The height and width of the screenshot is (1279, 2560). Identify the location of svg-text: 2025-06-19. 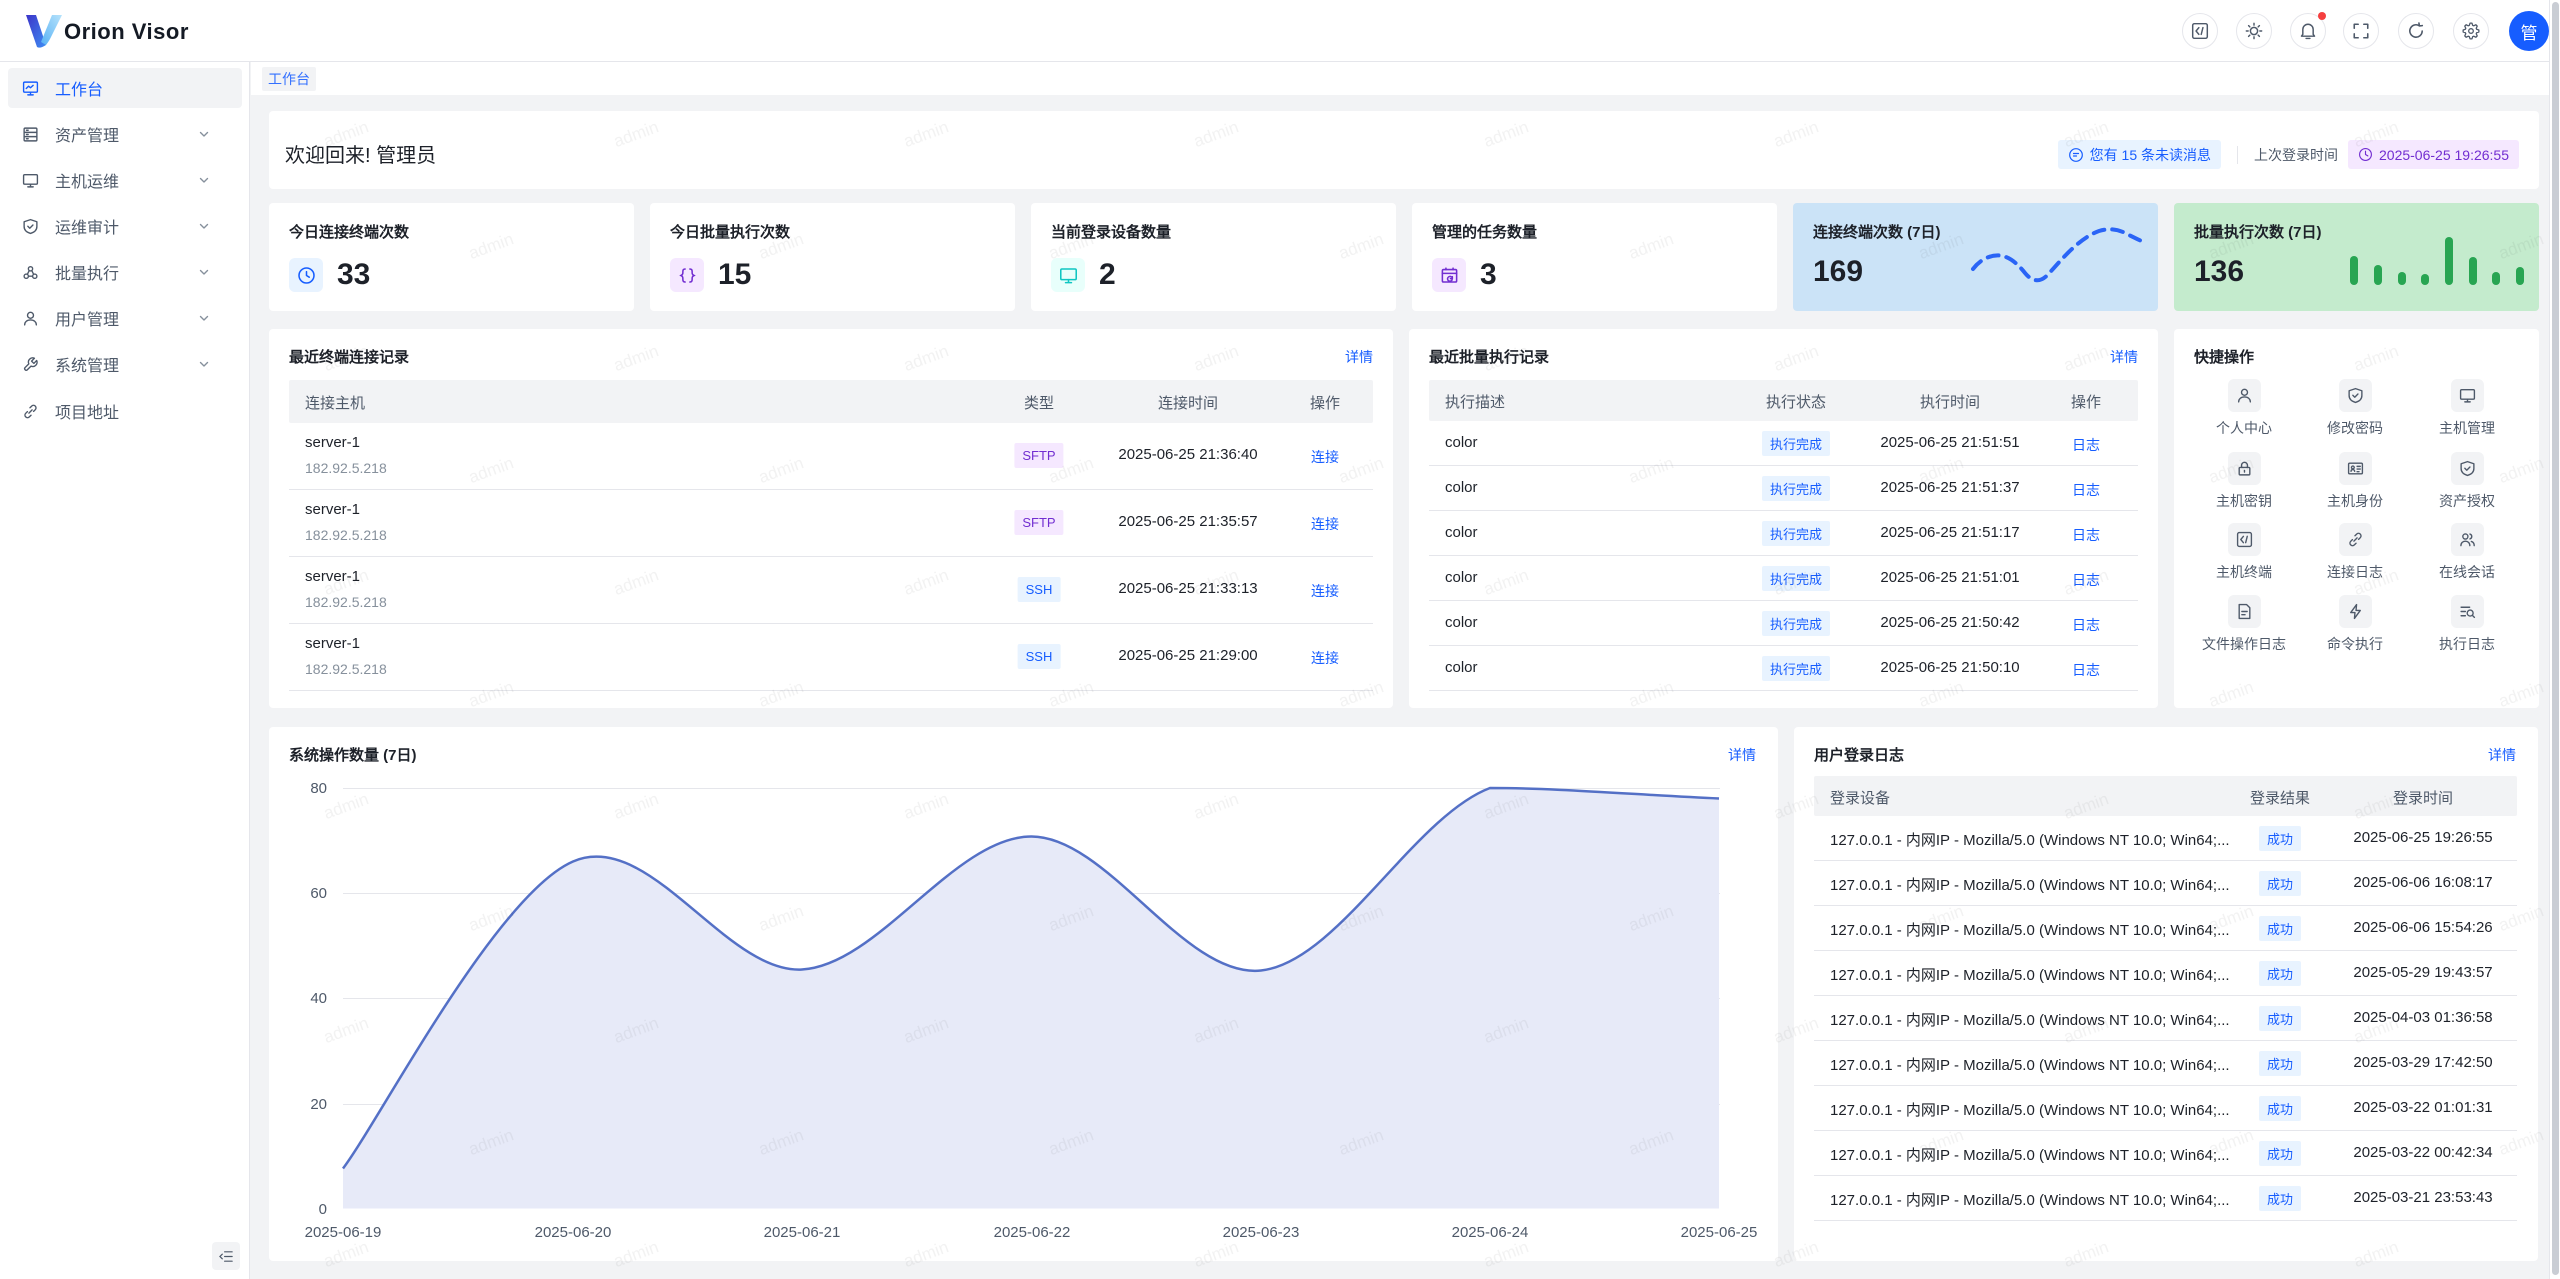
(343, 1232).